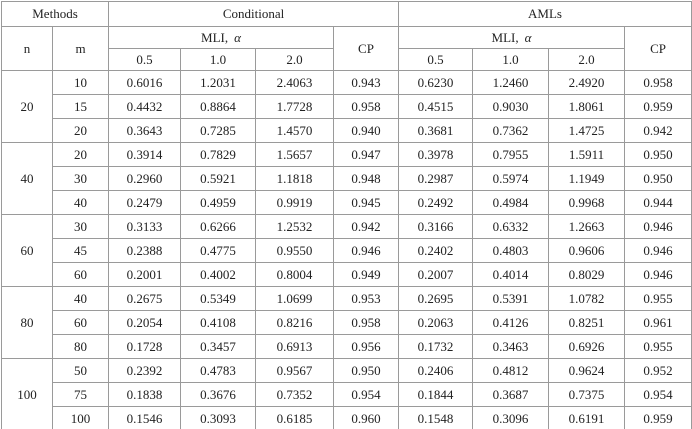  What do you see at coordinates (587, 226) in the screenshot?
I see `value-cell: 1.2663` at bounding box center [587, 226].